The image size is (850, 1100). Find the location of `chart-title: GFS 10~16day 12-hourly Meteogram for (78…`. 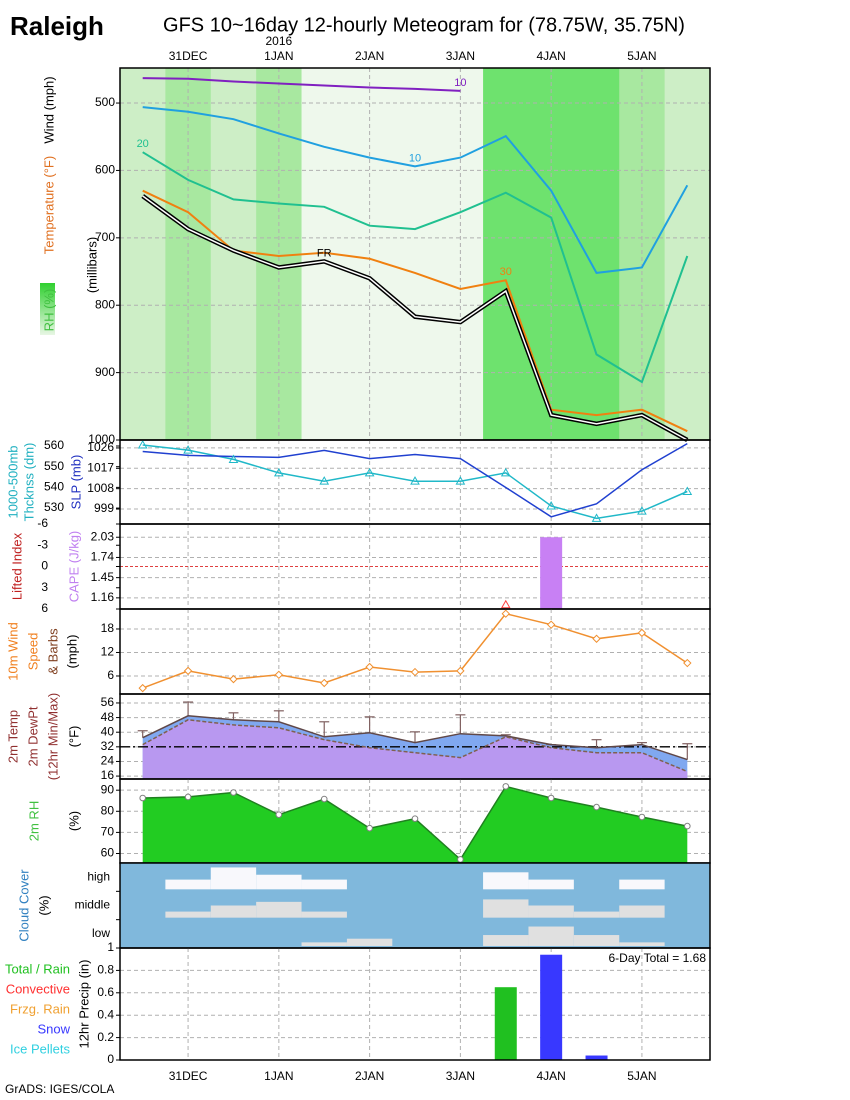

chart-title: GFS 10~16day 12-hourly Meteogram for (78… is located at coordinates (424, 25).